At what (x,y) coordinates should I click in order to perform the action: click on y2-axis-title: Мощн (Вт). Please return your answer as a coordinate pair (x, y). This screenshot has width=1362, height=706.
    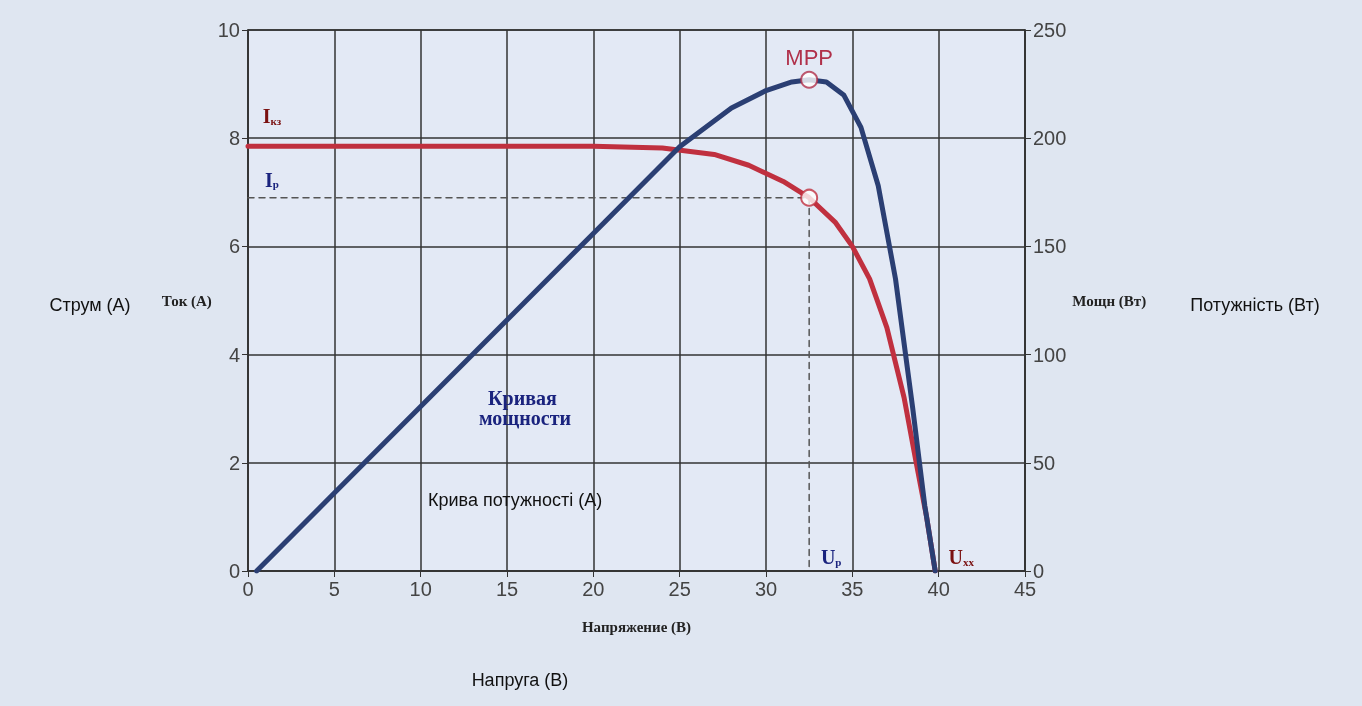
    Looking at the image, I should click on (1109, 301).